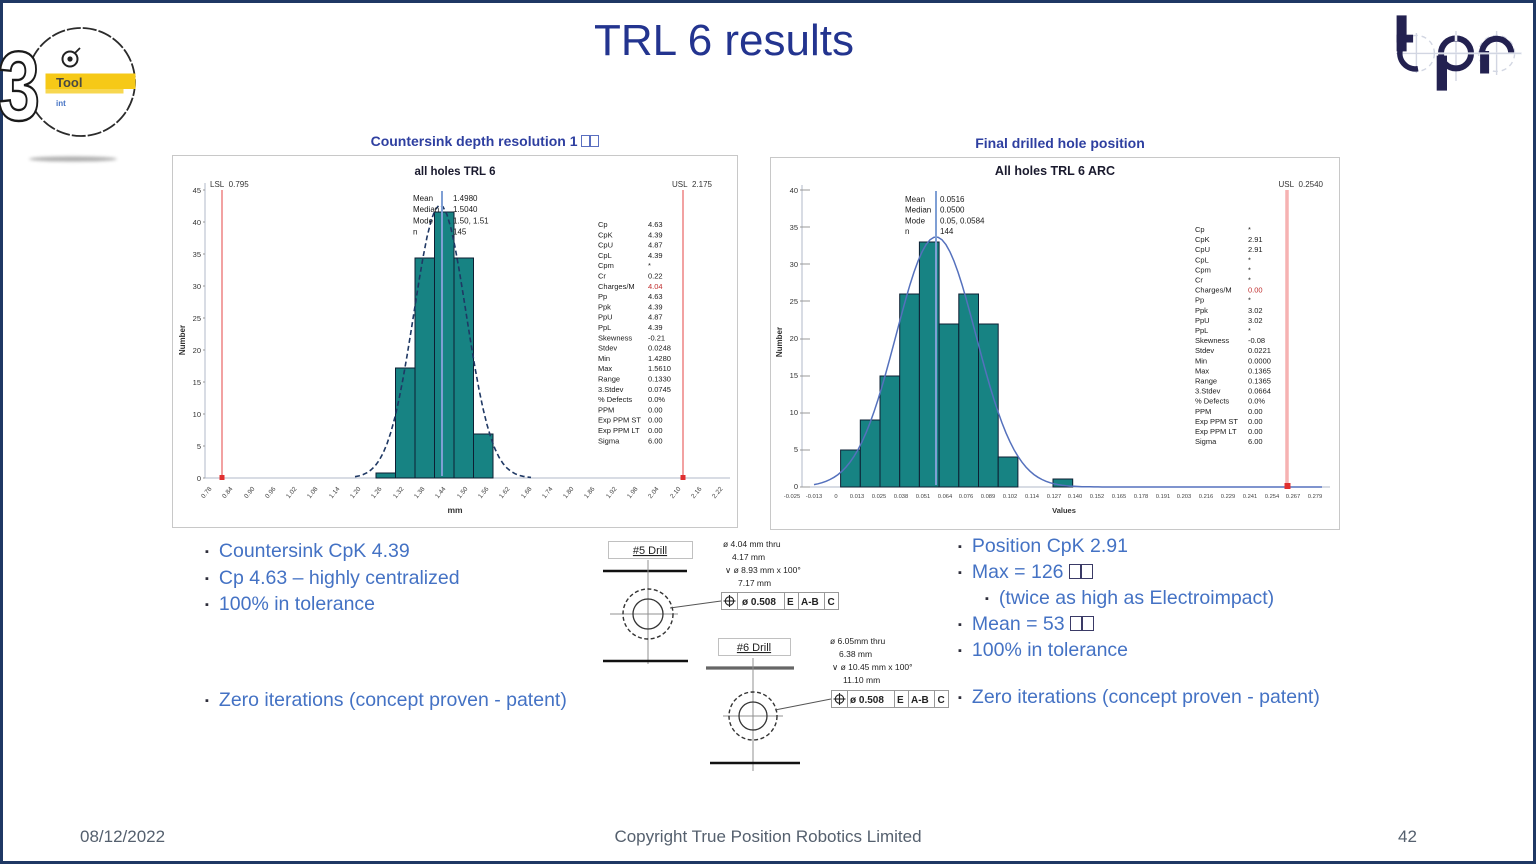 Image resolution: width=1536 pixels, height=864 pixels. What do you see at coordinates (1256, 340) in the screenshot?
I see `svg-text: -0.08` at bounding box center [1256, 340].